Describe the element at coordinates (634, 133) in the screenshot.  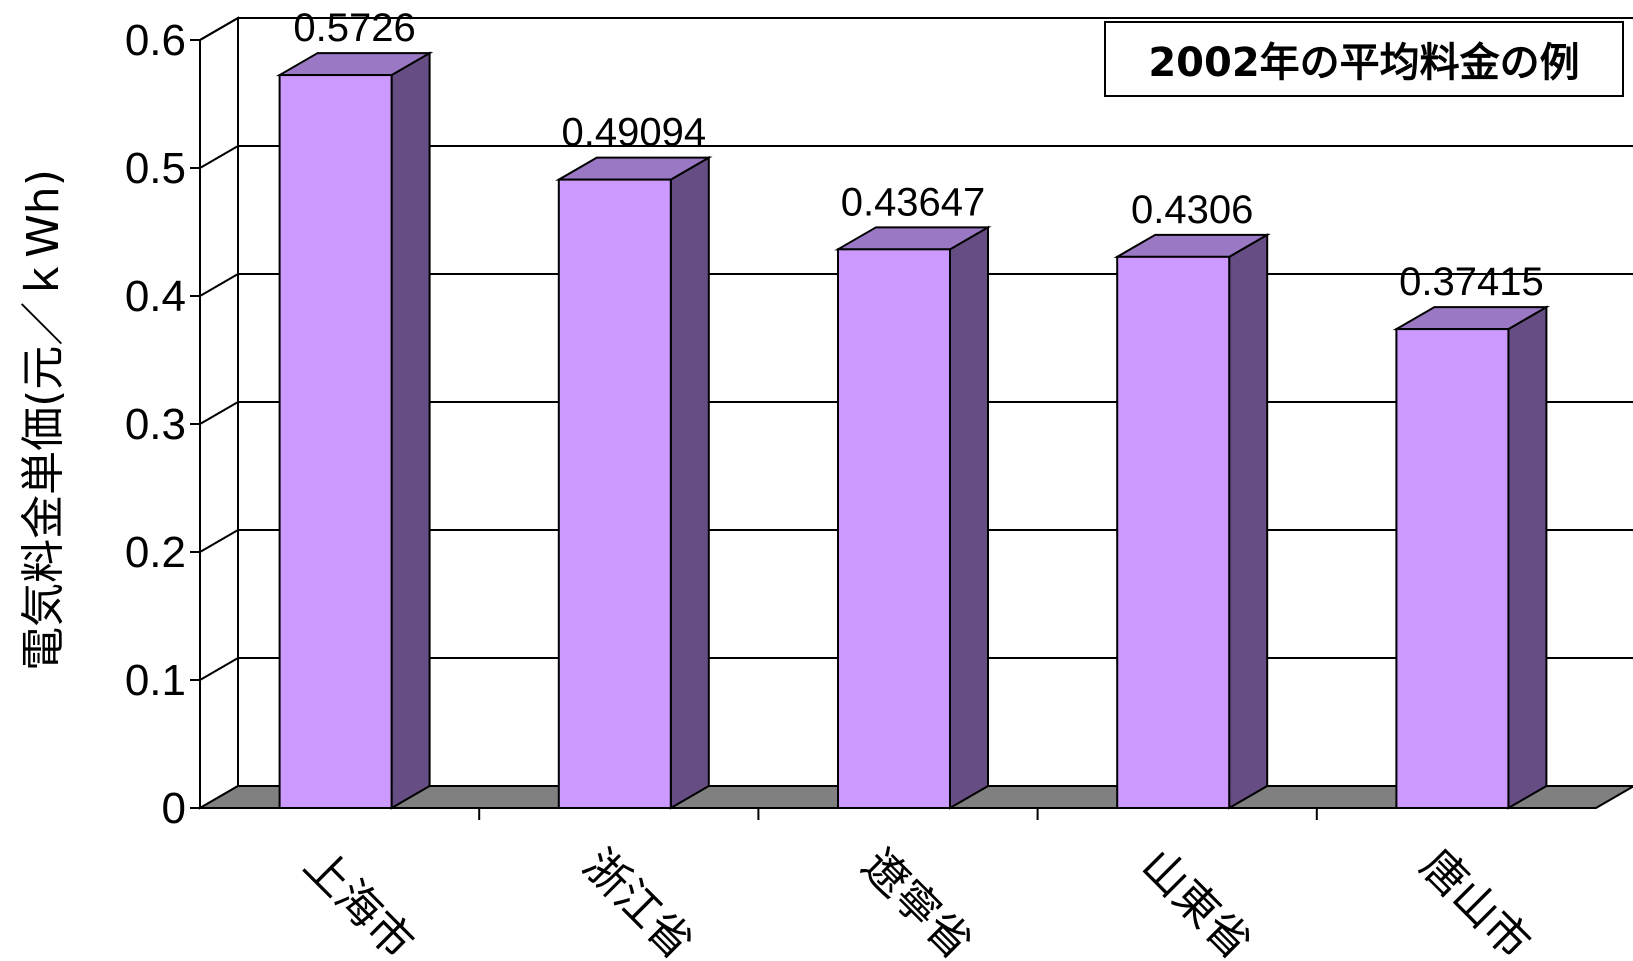
I see `value-label: 0.49094` at that location.